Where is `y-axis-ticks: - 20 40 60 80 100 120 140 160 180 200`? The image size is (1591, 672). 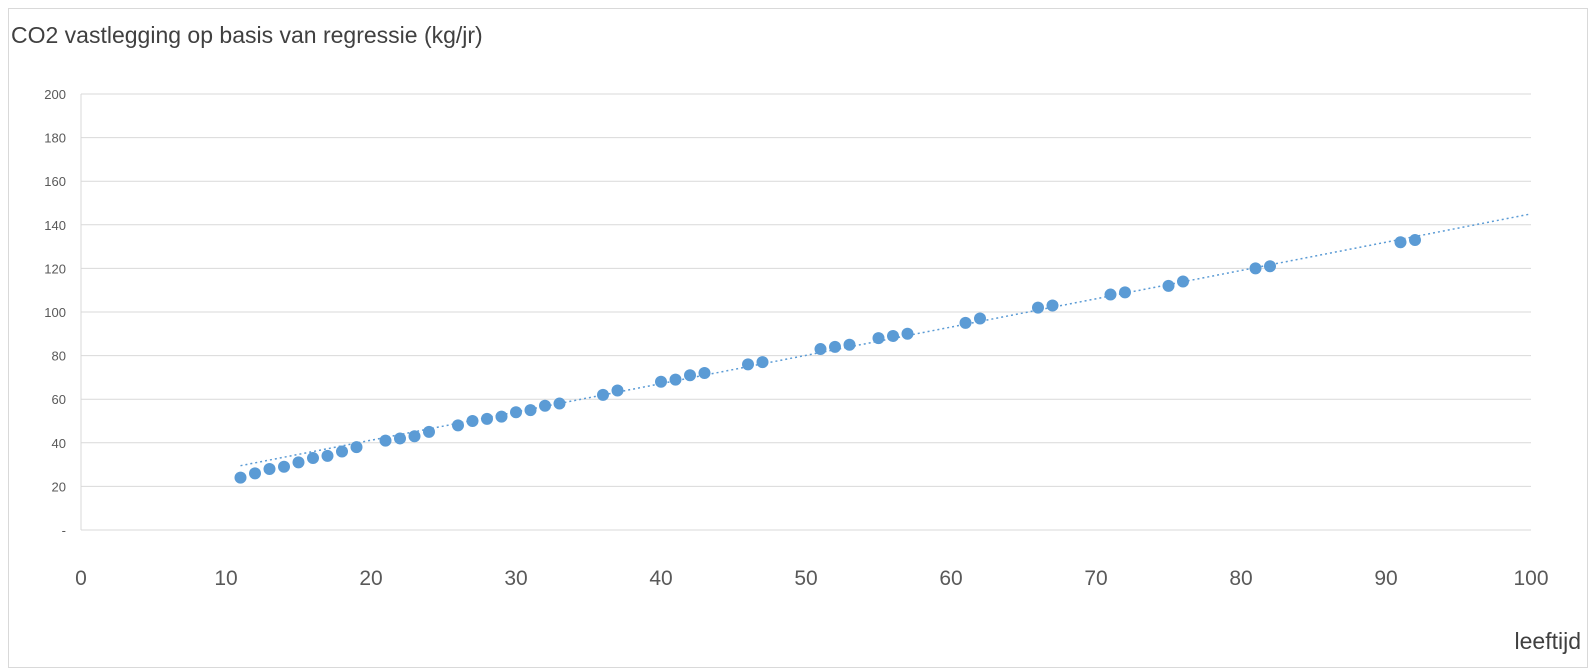
y-axis-ticks: - 20 40 60 80 100 120 140 160 180 200 is located at coordinates (55, 312).